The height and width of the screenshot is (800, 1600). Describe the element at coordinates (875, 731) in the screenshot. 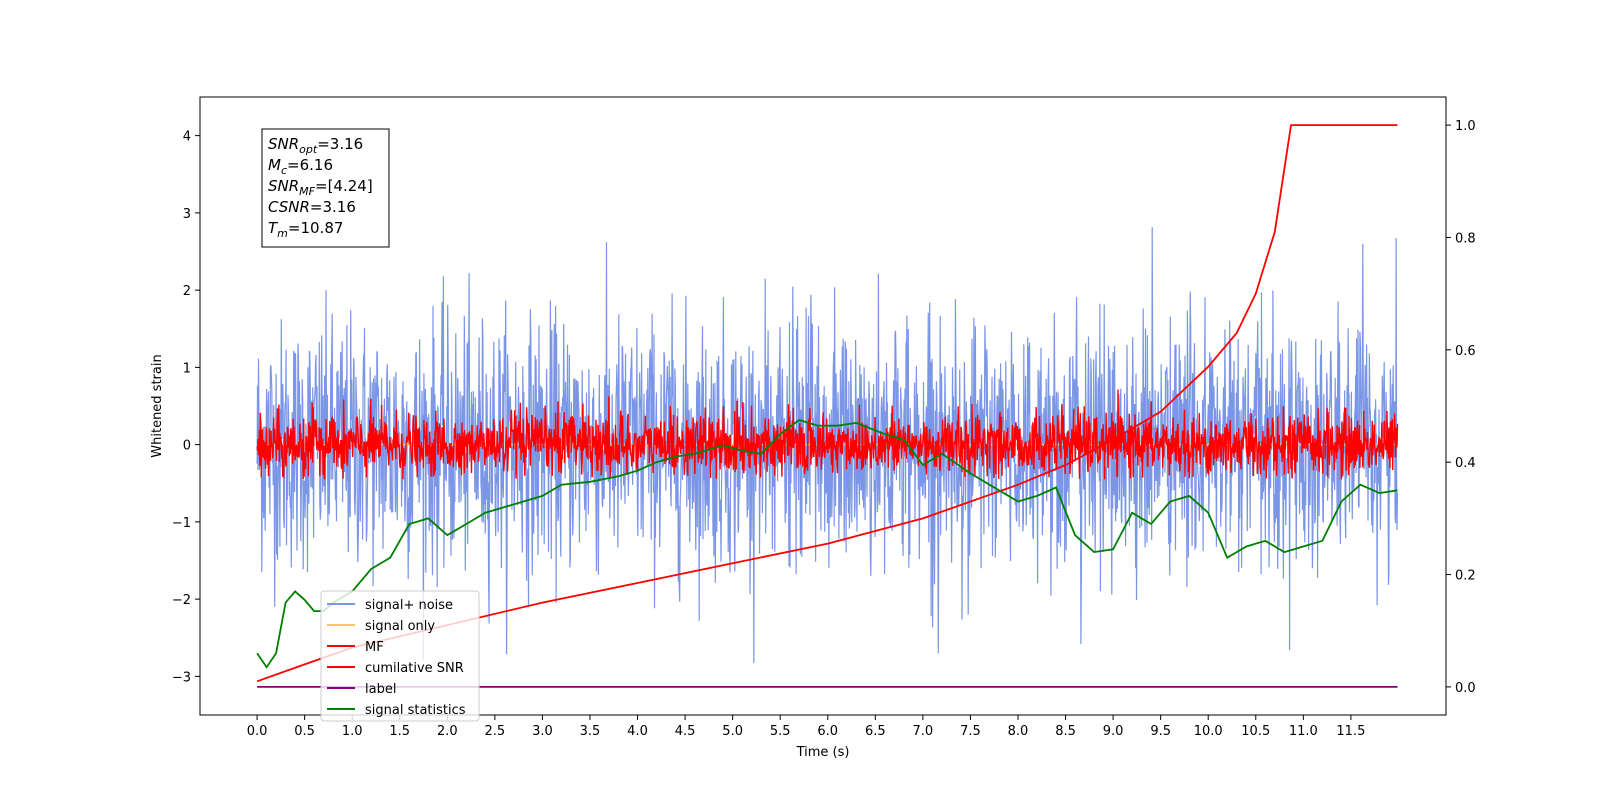

I see `x-tick-label: 6.5` at that location.